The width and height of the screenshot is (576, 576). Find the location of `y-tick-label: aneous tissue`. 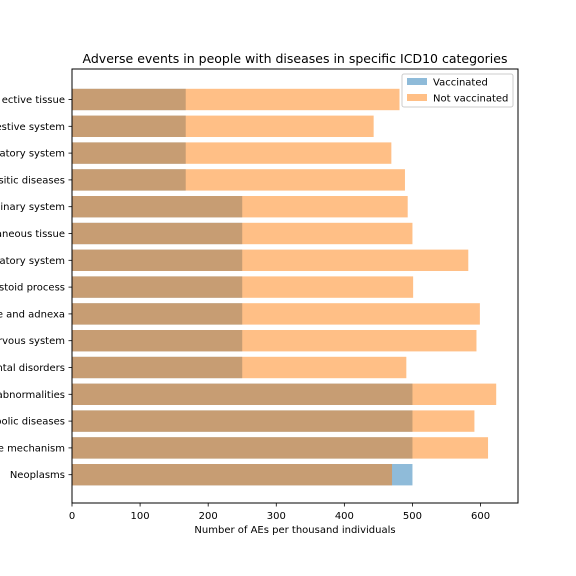

y-tick-label: aneous tissue is located at coordinates (32, 234).